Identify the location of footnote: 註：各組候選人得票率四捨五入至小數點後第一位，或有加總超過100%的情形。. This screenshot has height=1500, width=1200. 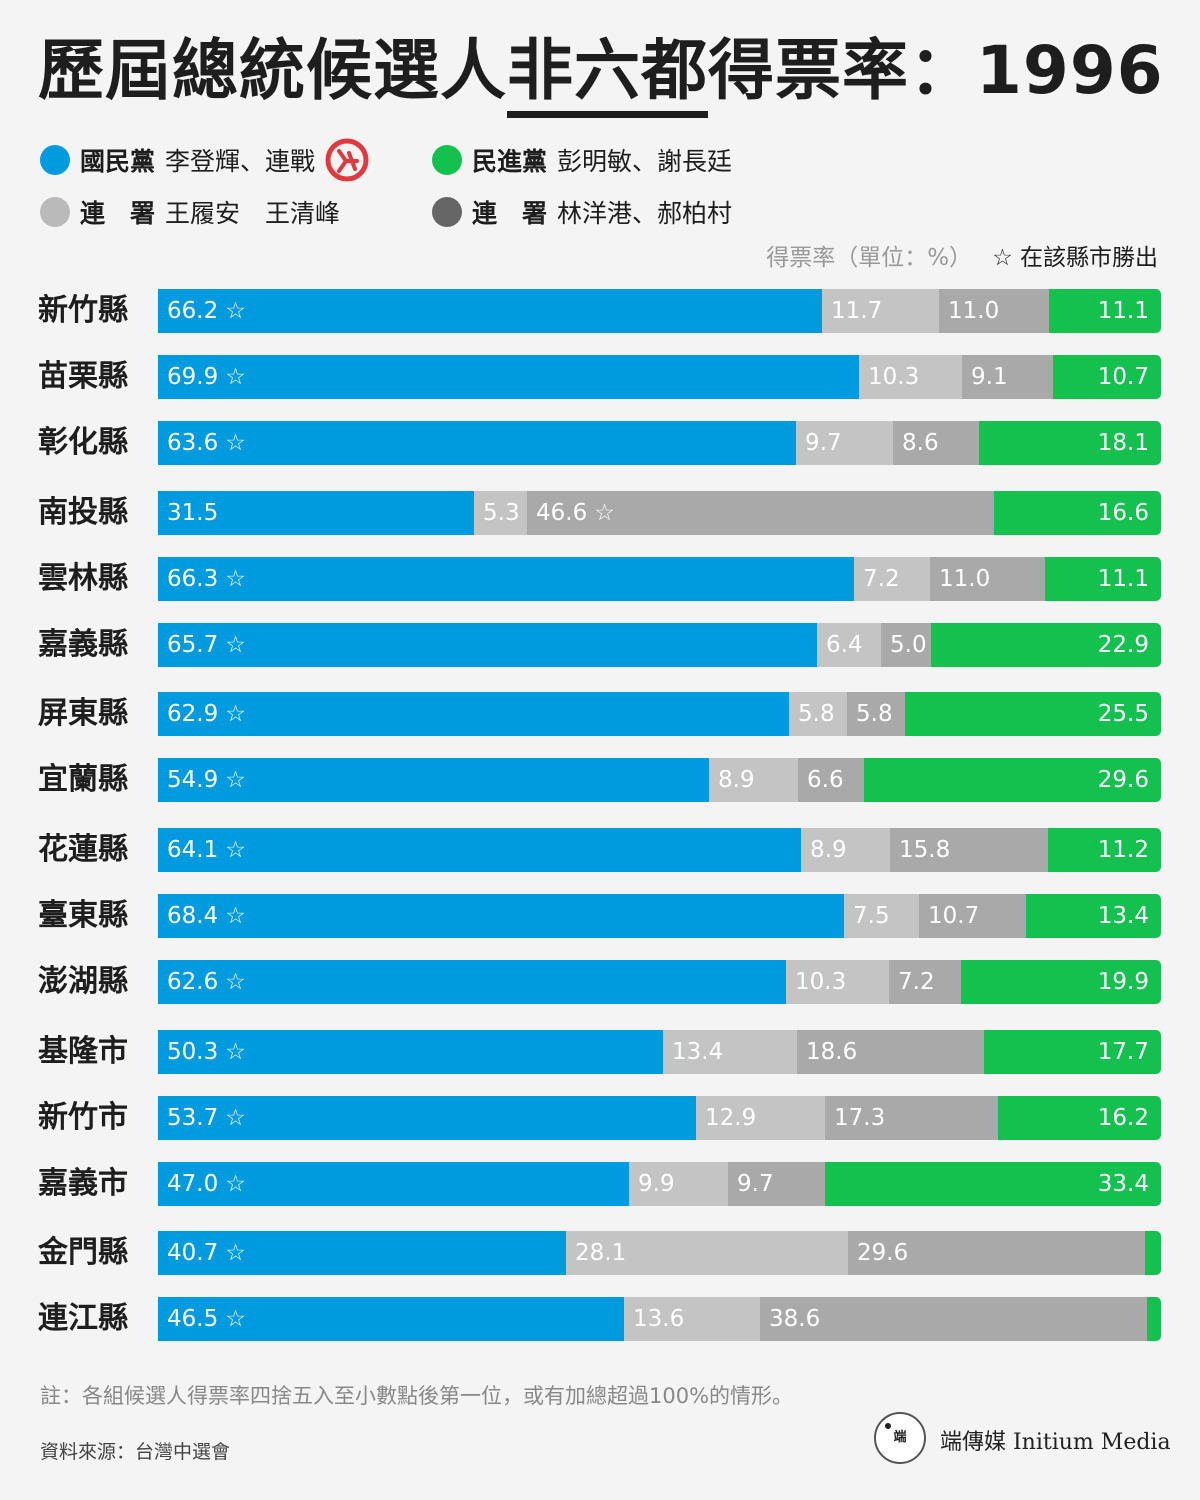
(417, 1396).